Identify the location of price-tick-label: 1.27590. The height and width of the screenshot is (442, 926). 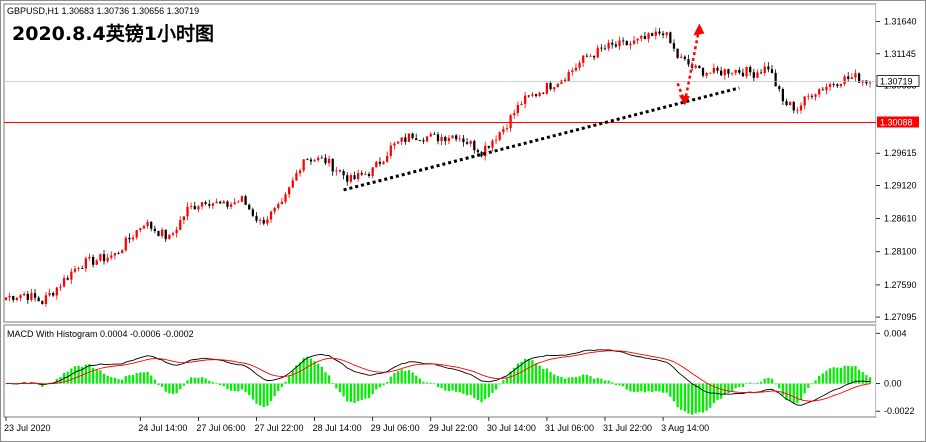
(900, 285).